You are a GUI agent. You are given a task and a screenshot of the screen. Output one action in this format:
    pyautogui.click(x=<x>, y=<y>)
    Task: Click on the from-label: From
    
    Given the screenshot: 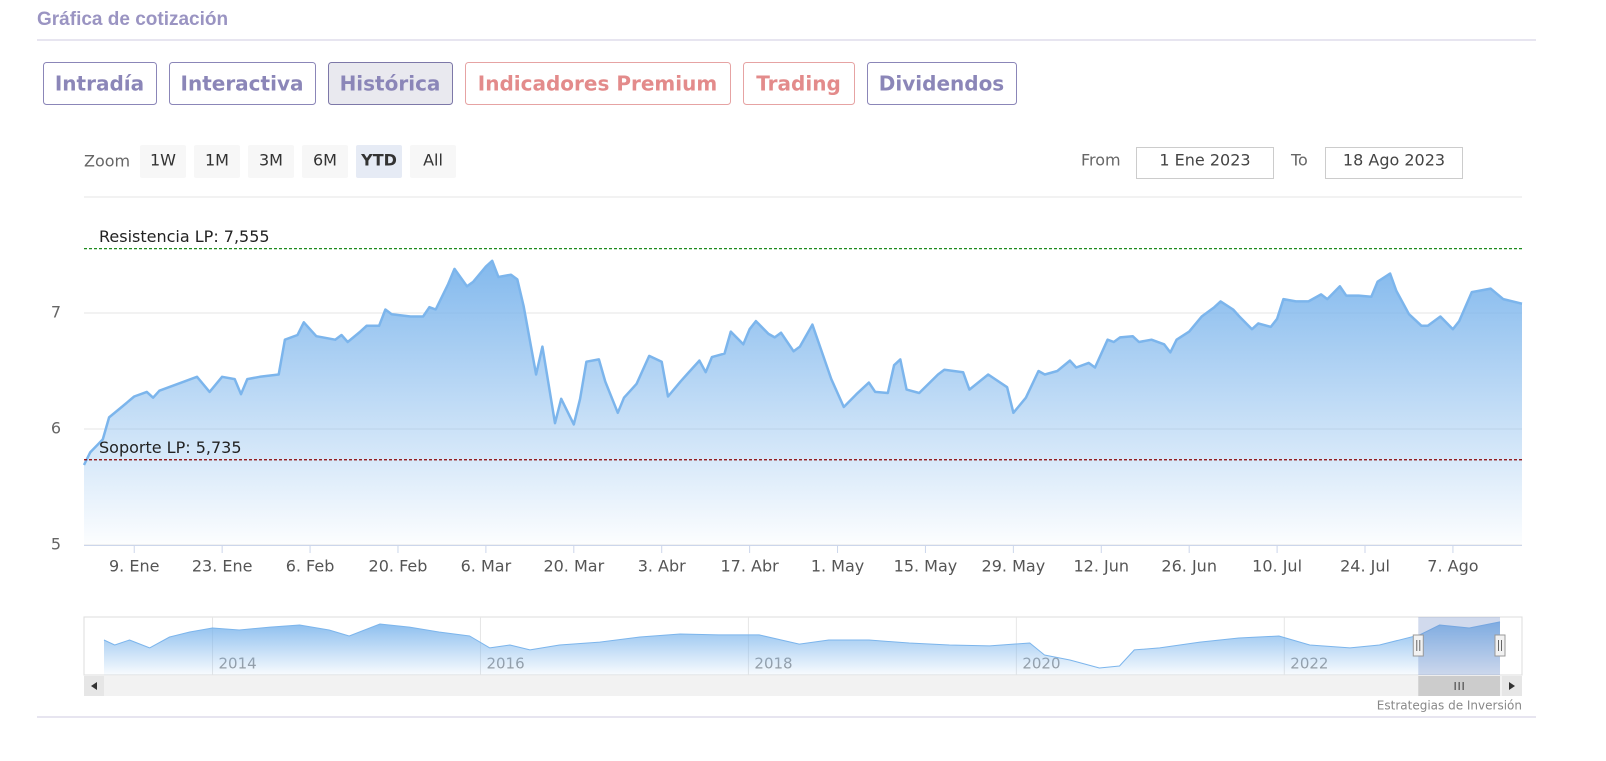 What is the action you would take?
    pyautogui.click(x=1101, y=160)
    